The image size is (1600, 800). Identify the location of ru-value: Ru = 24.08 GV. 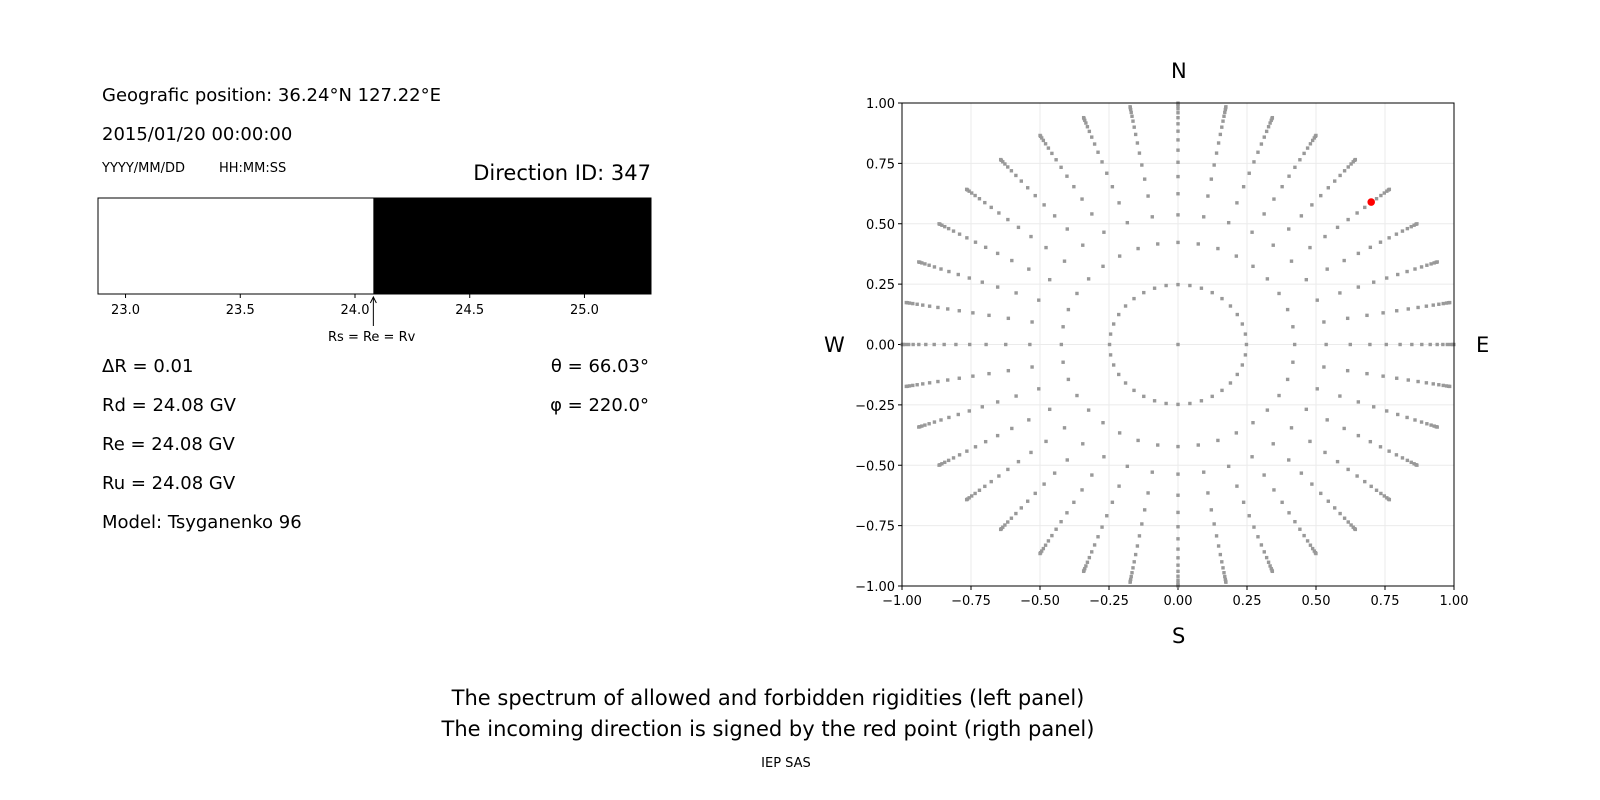
(169, 483).